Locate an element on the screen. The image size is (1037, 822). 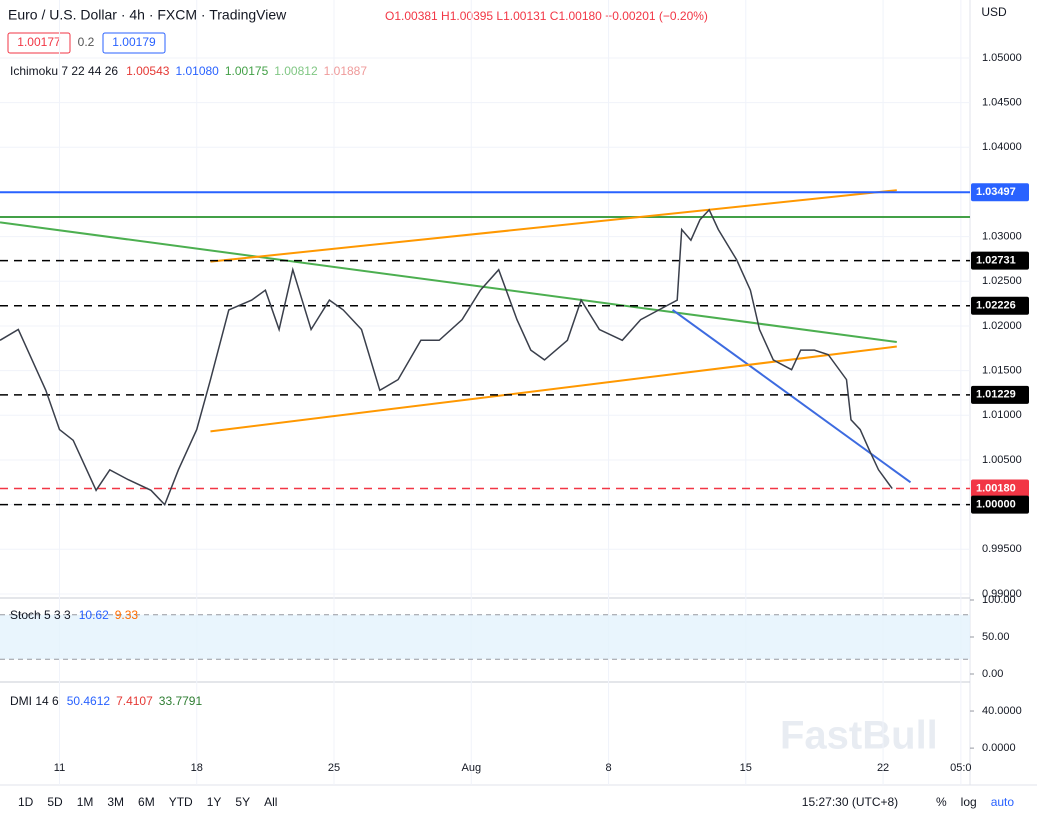
x-tick-label: 25 is located at coordinates (334, 768).